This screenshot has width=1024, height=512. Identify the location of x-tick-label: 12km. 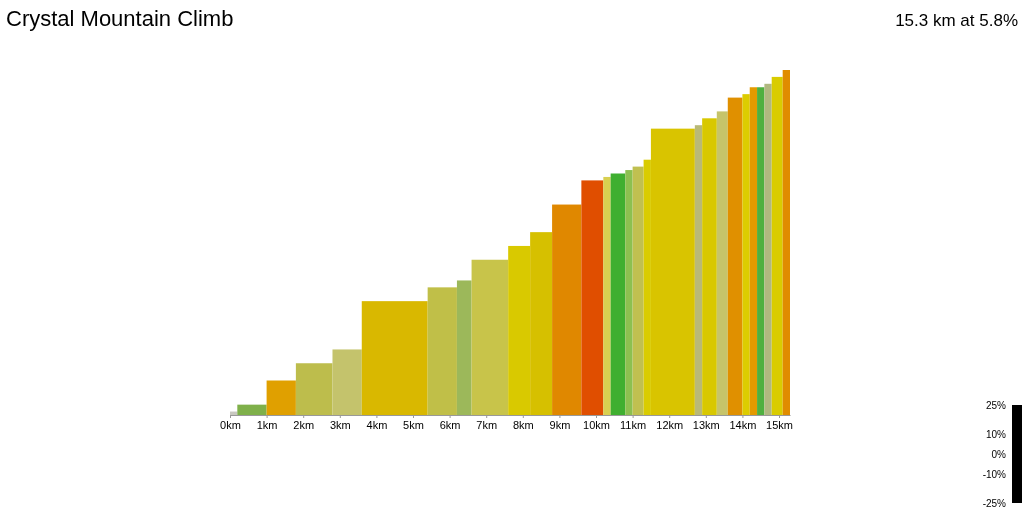
(670, 424).